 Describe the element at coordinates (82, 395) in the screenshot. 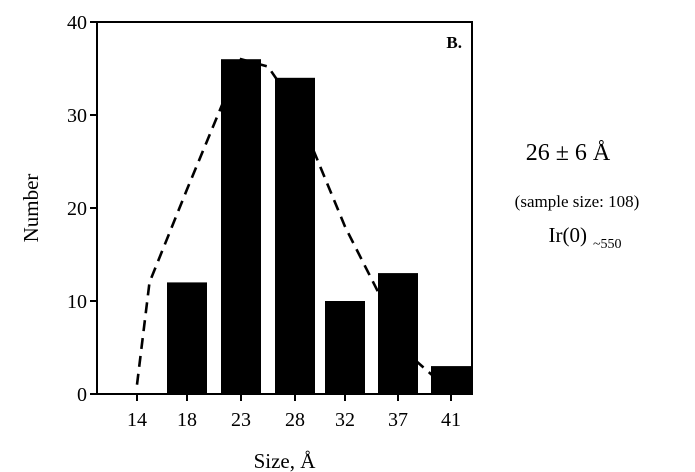

I see `y-tick-label: 0` at that location.